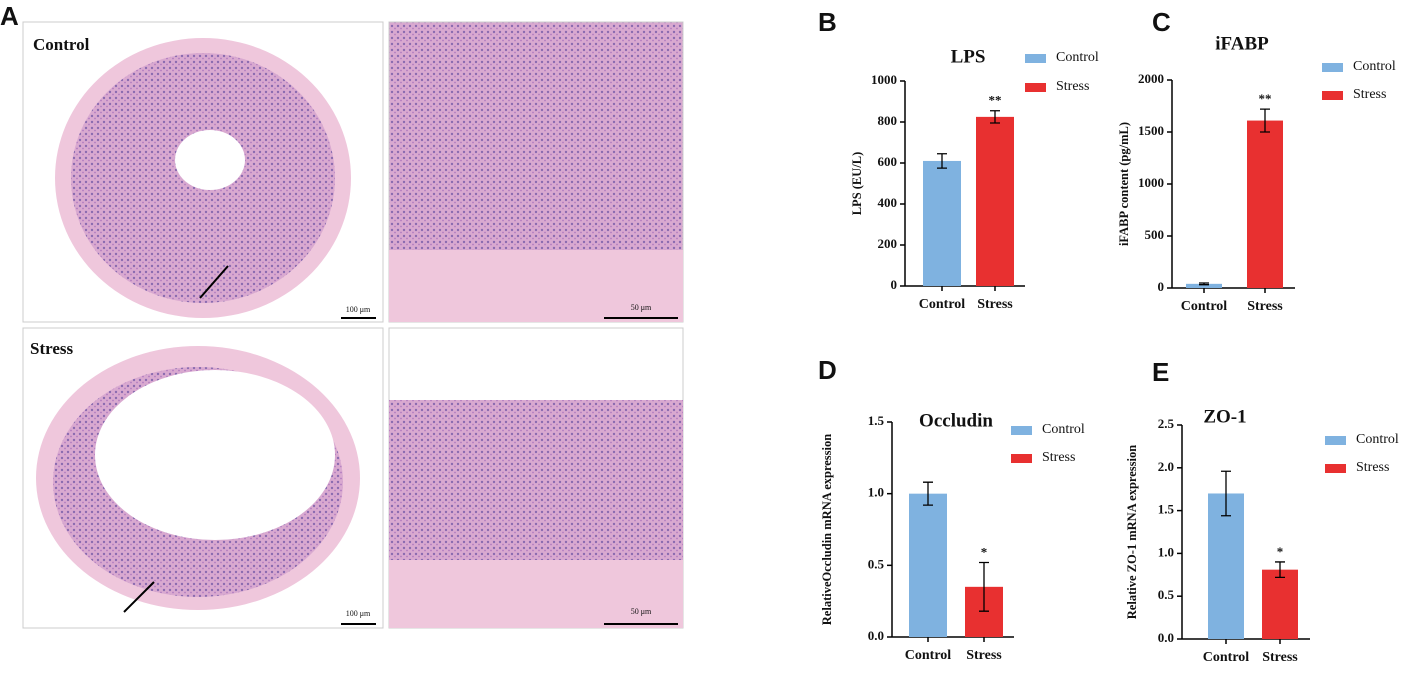 Image resolution: width=1415 pixels, height=685 pixels. I want to click on chart-title: iFABP, so click(1242, 43).